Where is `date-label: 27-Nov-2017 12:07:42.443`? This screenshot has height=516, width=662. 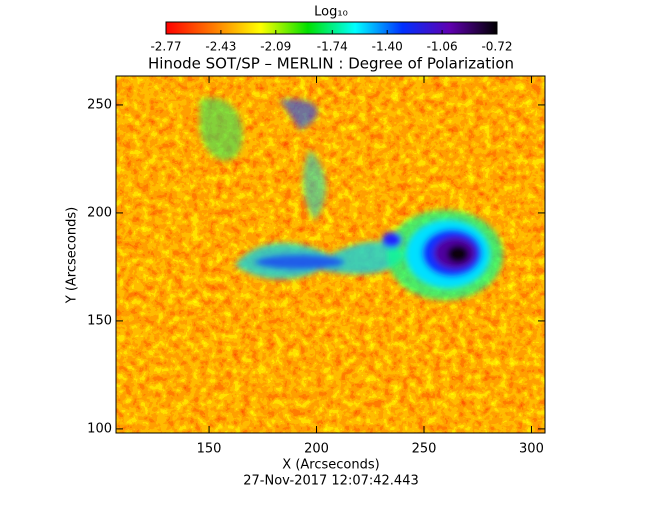 date-label: 27-Nov-2017 12:07:42.443 is located at coordinates (331, 481).